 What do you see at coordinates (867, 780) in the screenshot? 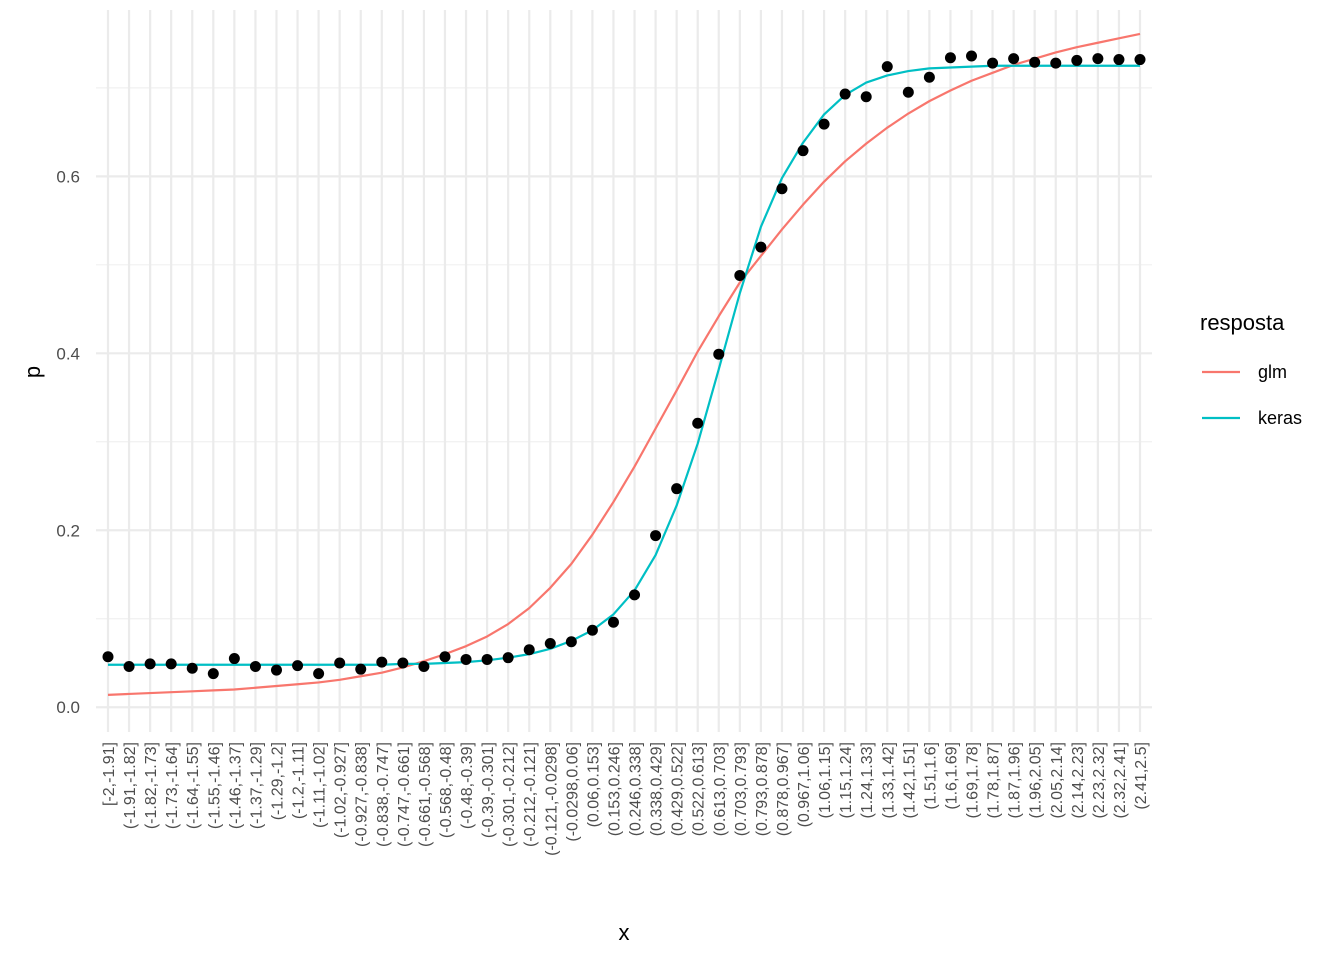
I see `x-tick-label: (1.24,1.33]` at bounding box center [867, 780].